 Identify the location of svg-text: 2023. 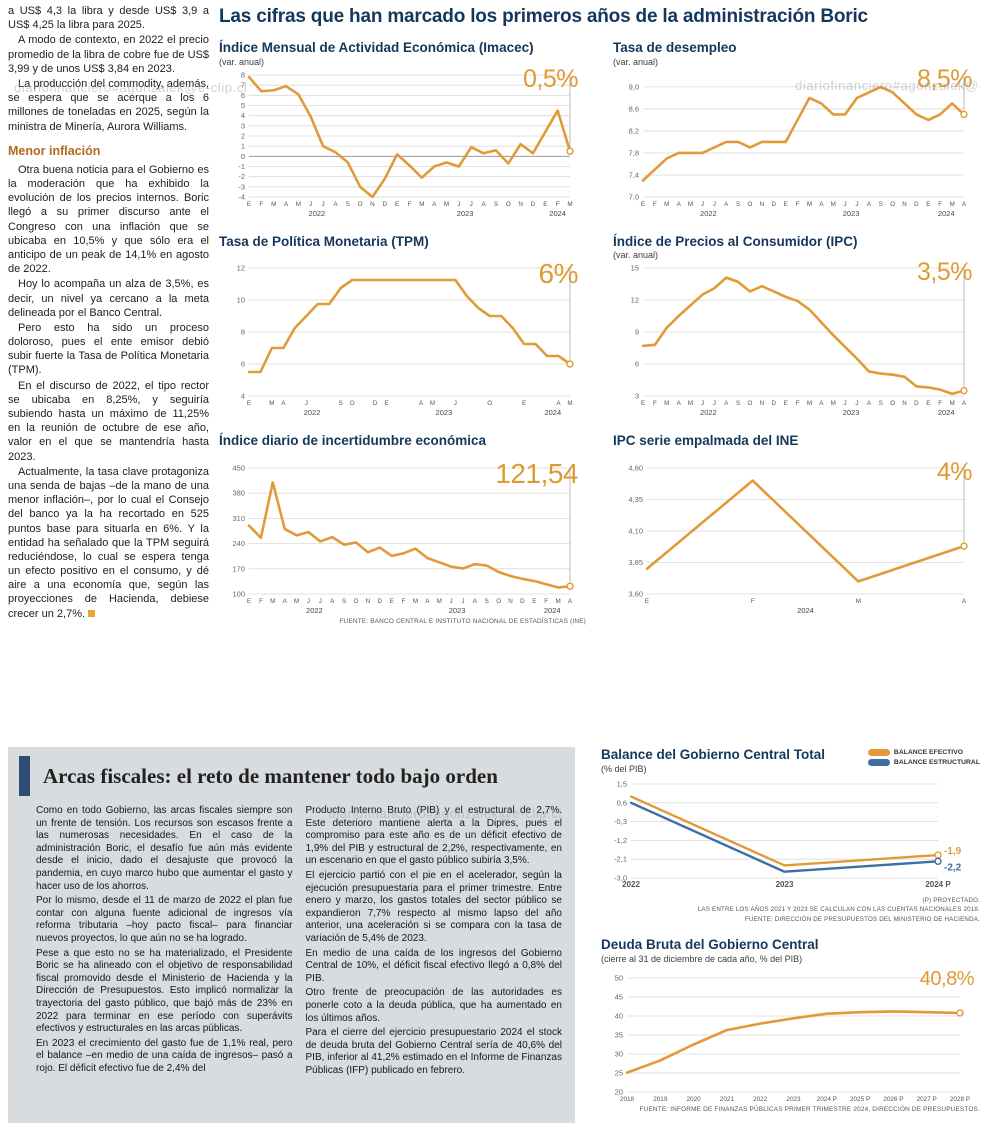
(444, 412).